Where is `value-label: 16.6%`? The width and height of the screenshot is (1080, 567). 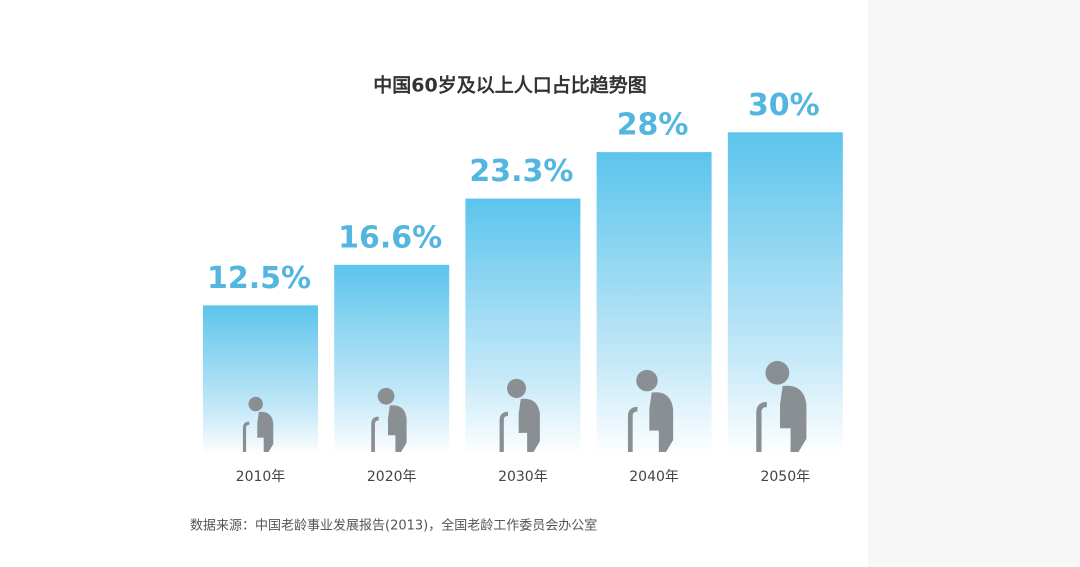 value-label: 16.6% is located at coordinates (390, 237).